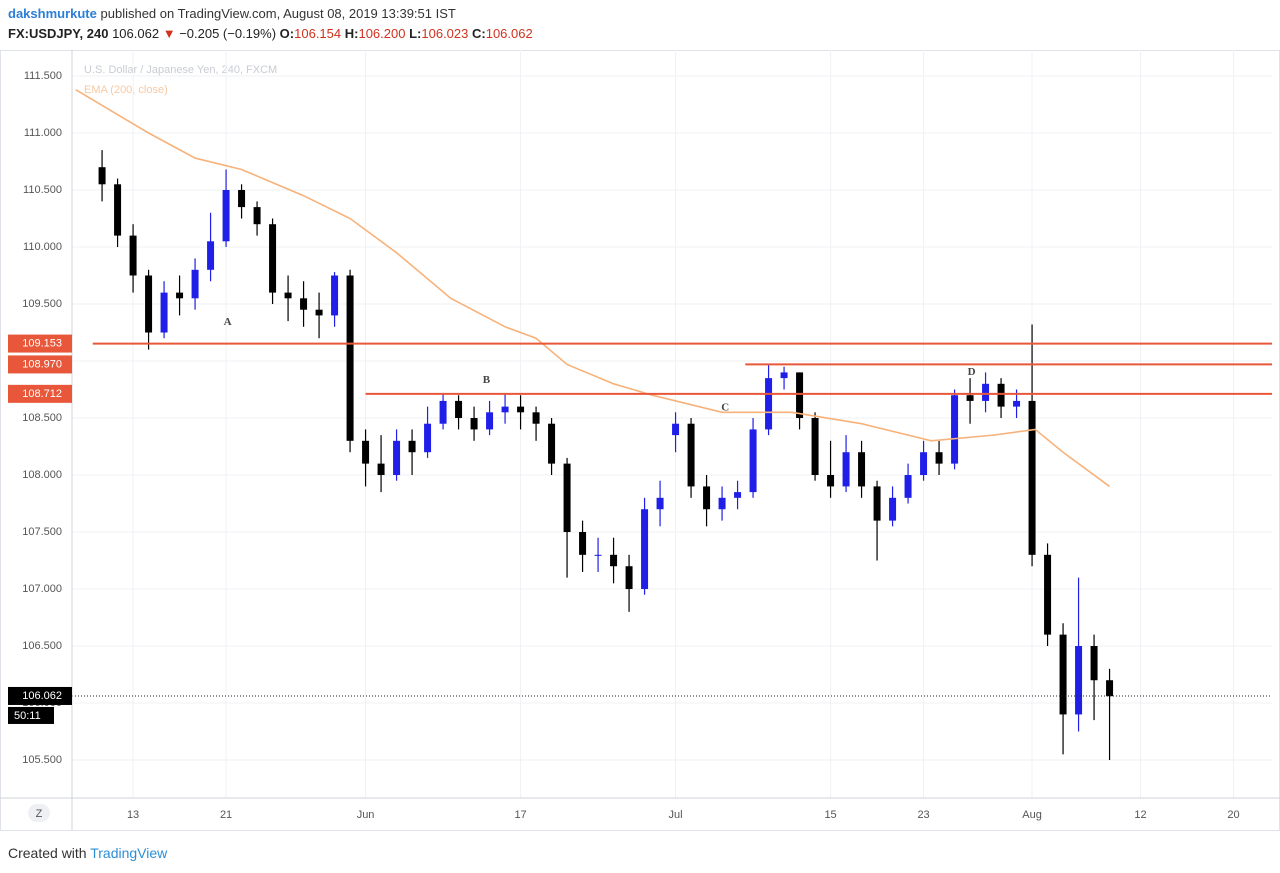 The width and height of the screenshot is (1280, 873). What do you see at coordinates (47, 853) in the screenshot?
I see `created-with: Created with` at bounding box center [47, 853].